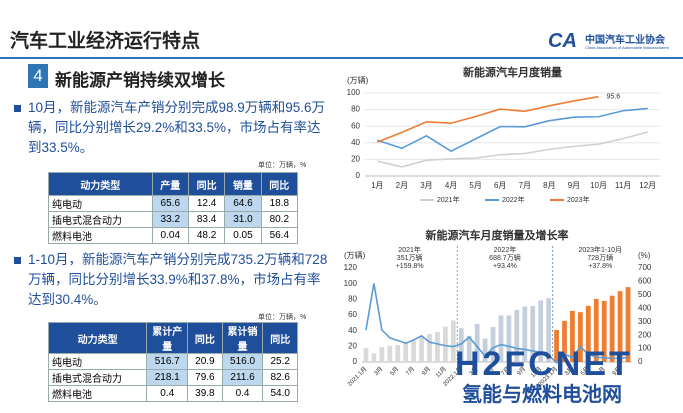 This screenshot has width=683, height=413. I want to click on y-tick-label: 120, so click(351, 267).